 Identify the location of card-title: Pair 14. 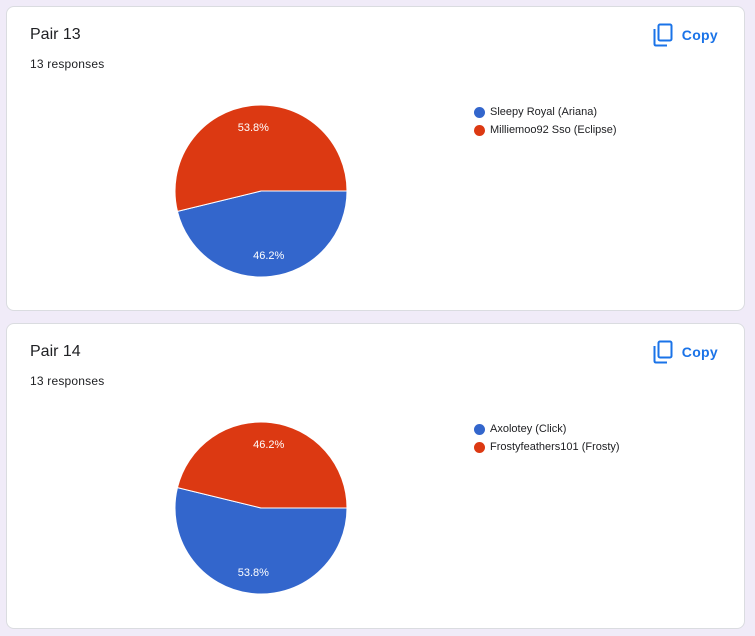
(55, 351).